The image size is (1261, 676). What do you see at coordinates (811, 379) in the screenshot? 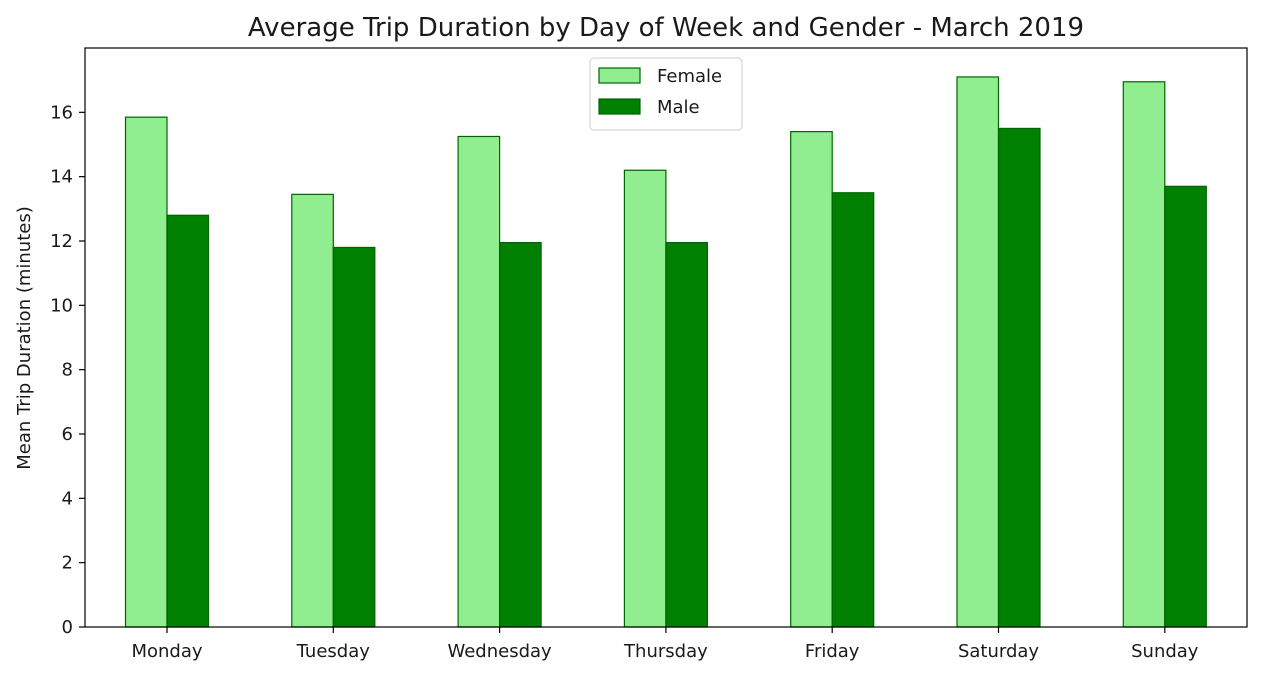
I see `bar-female-friday` at bounding box center [811, 379].